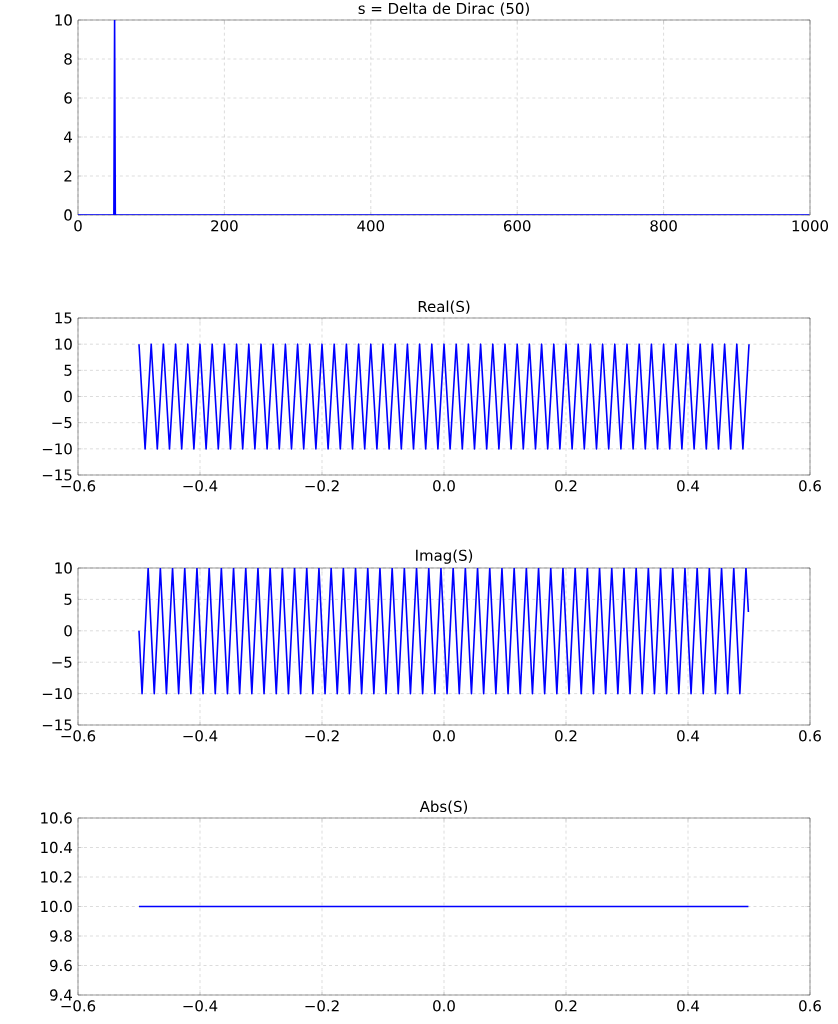 The image size is (838, 1024). Describe the element at coordinates (60, 995) in the screenshot. I see `y-tick-label: 9.4` at that location.